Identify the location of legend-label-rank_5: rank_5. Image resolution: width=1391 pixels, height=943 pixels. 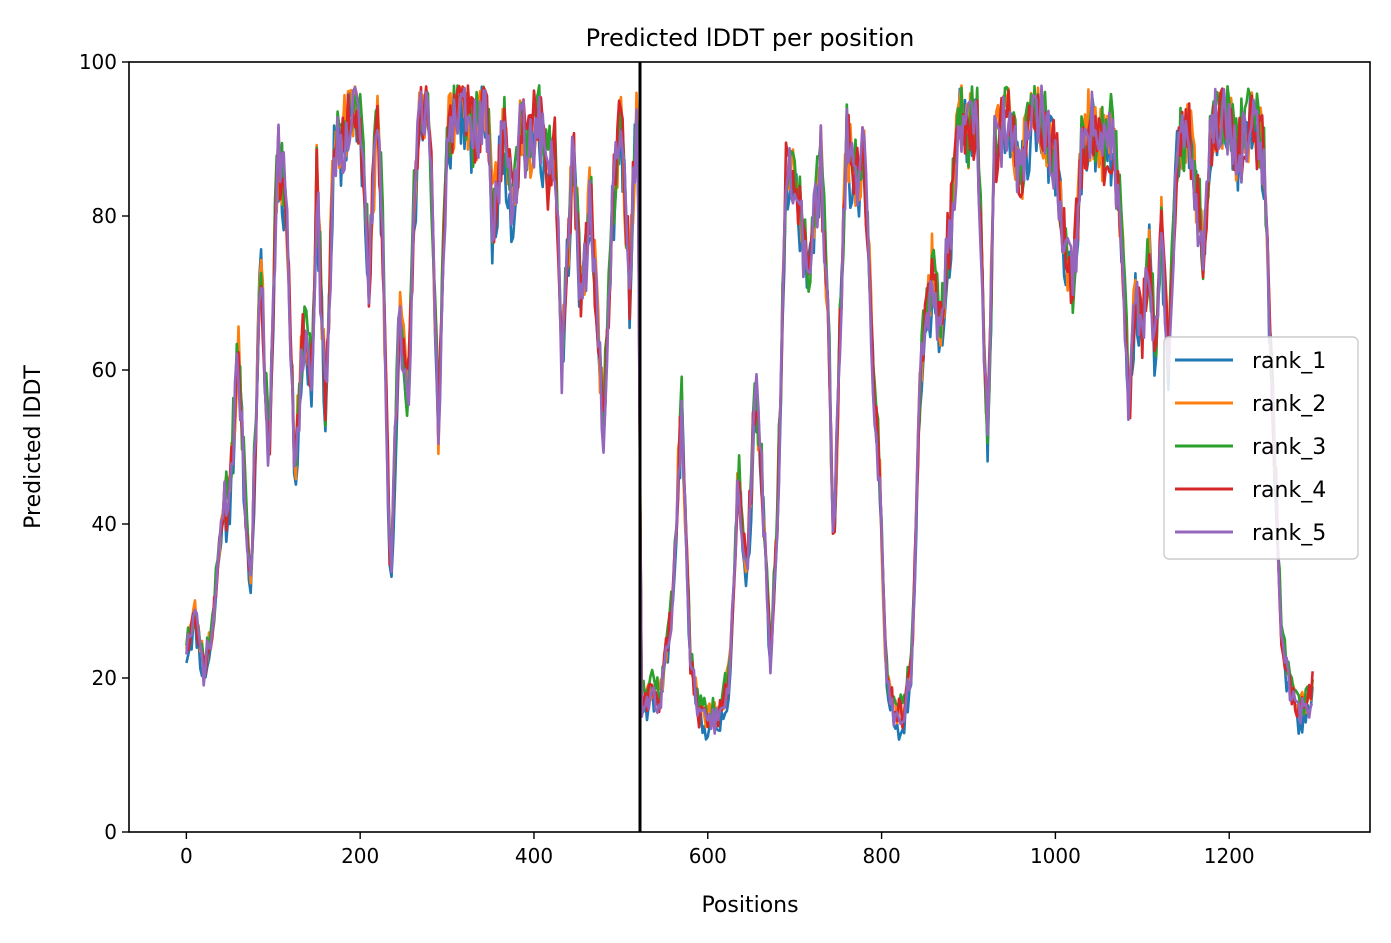
(1289, 533).